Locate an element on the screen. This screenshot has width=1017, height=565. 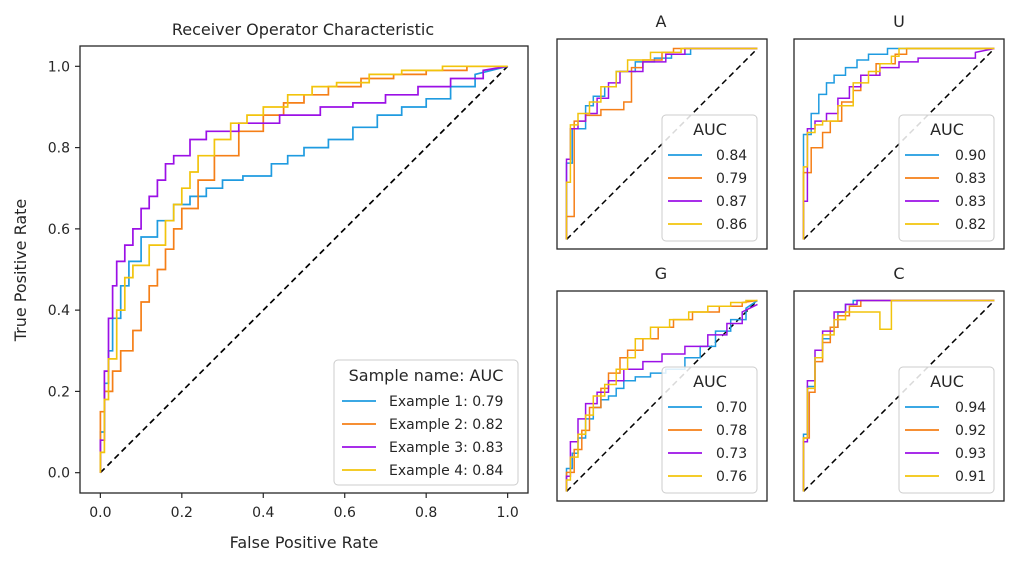
panel-u-legend-box is located at coordinates (946, 178).